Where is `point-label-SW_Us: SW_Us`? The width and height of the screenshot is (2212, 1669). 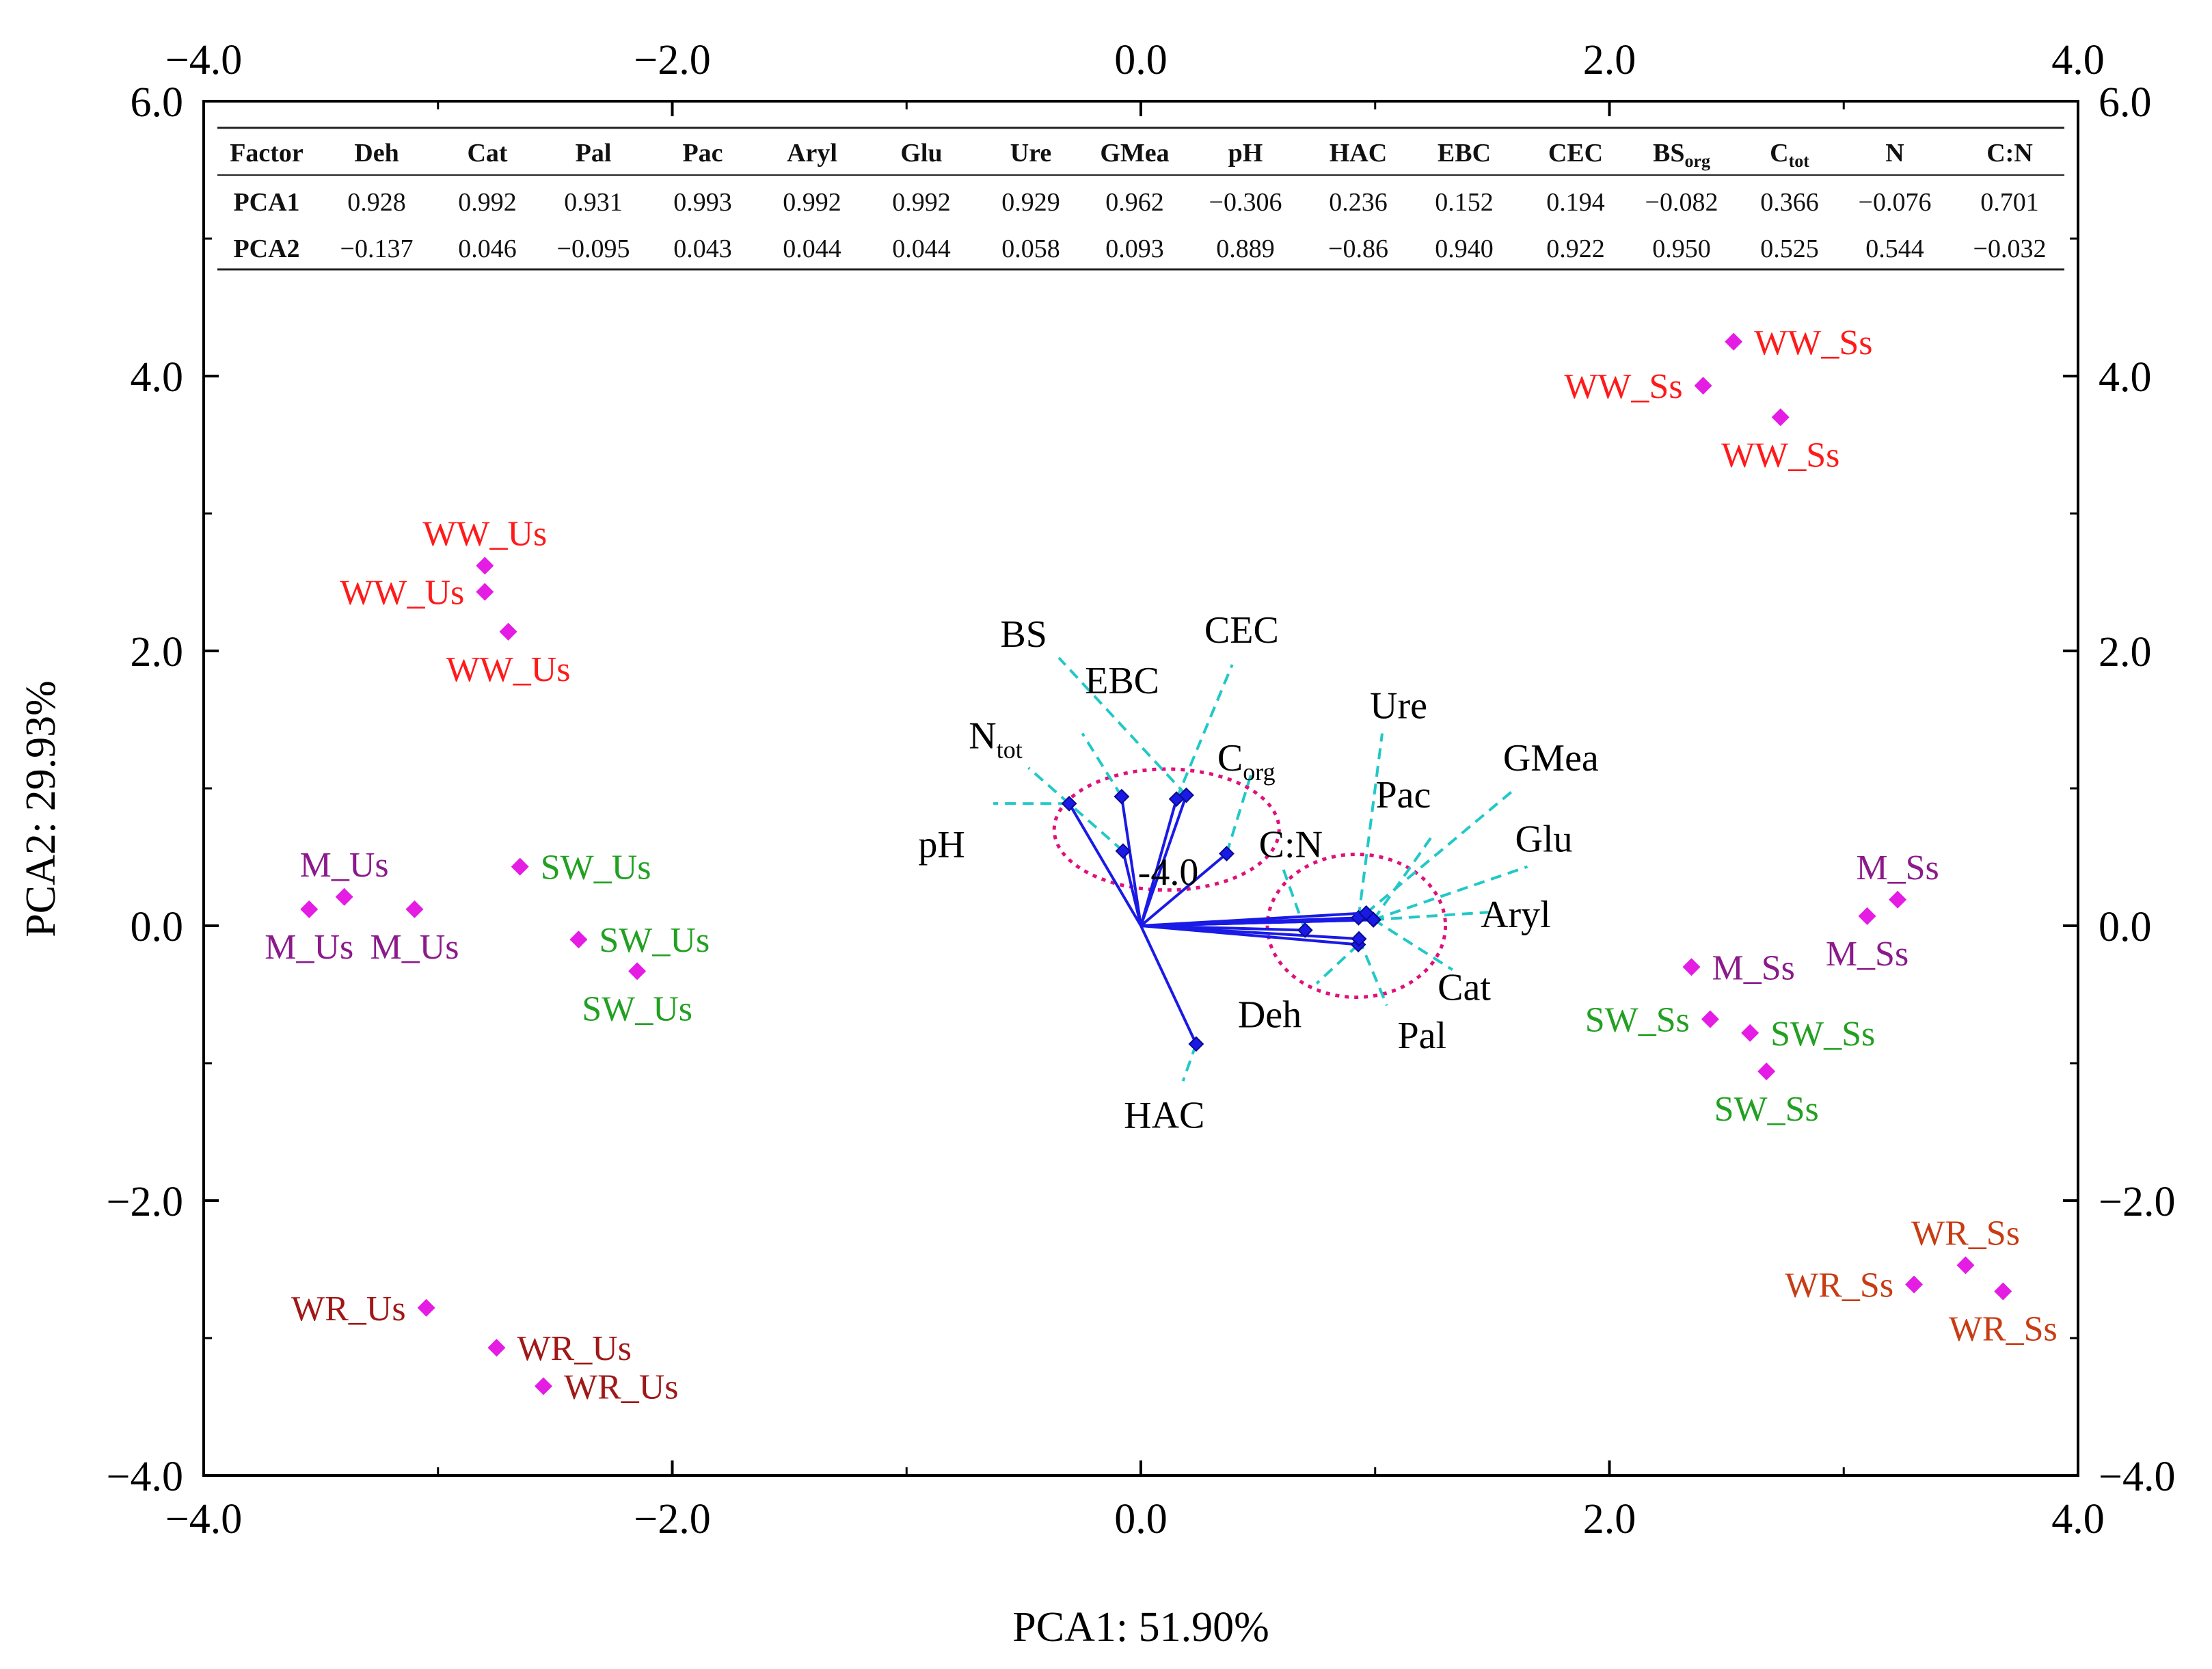 point-label-SW_Us: SW_Us is located at coordinates (654, 940).